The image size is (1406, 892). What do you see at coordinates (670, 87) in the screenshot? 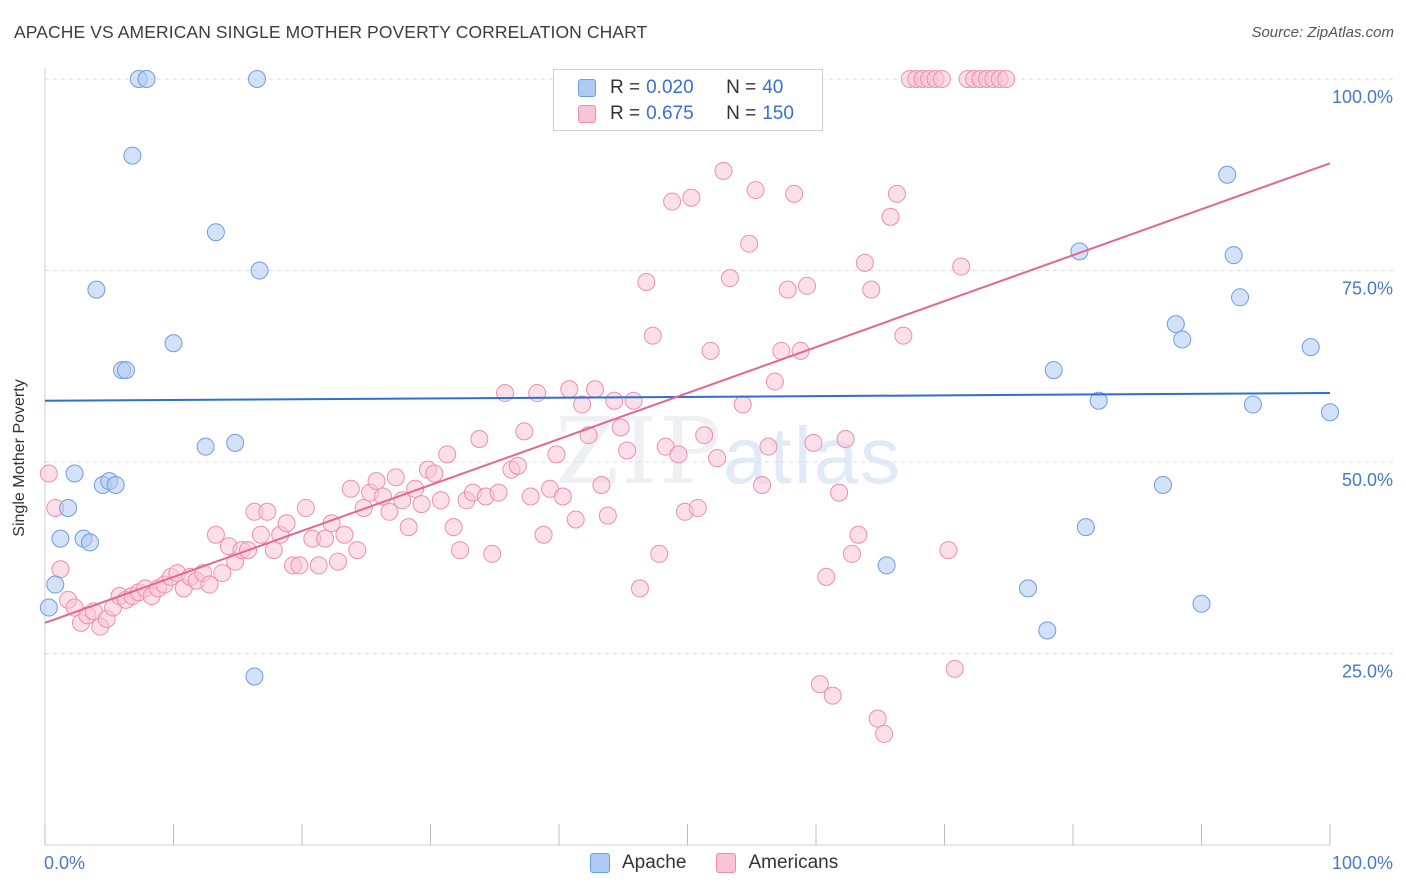
I see `legend-r-value-apache: 0.020` at bounding box center [670, 87].